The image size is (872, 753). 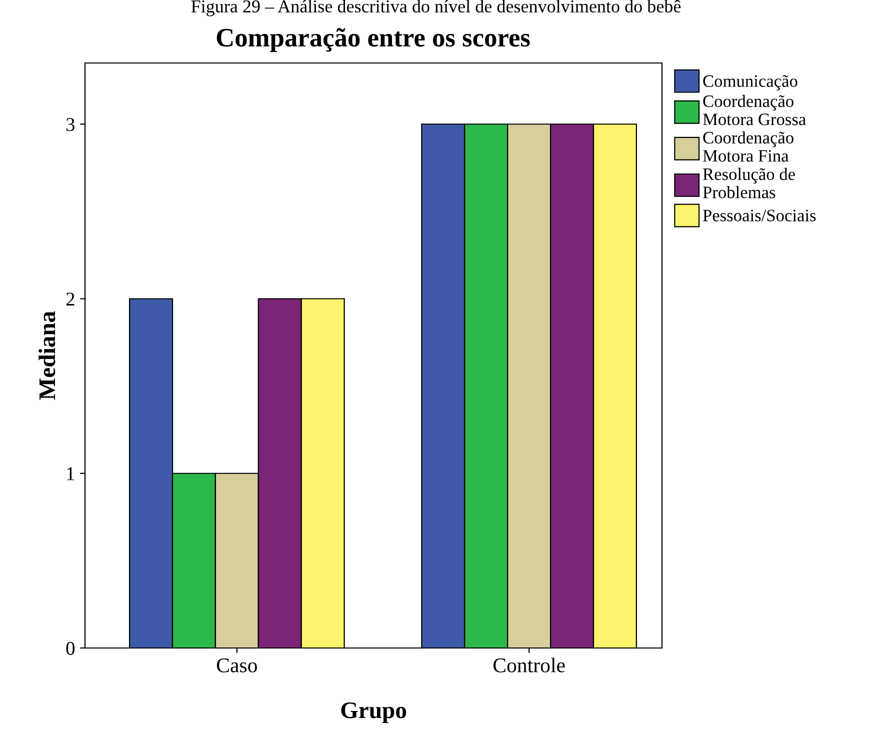 I want to click on legend-label: Comunicação, so click(x=750, y=82).